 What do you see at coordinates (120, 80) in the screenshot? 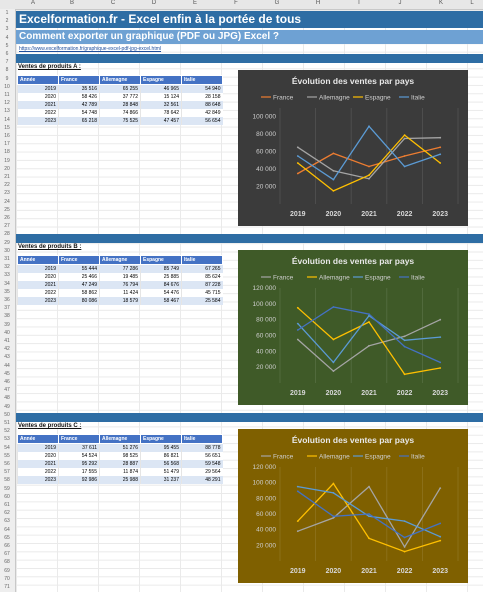
I see `table-header-cell: Allemagne` at bounding box center [120, 80].